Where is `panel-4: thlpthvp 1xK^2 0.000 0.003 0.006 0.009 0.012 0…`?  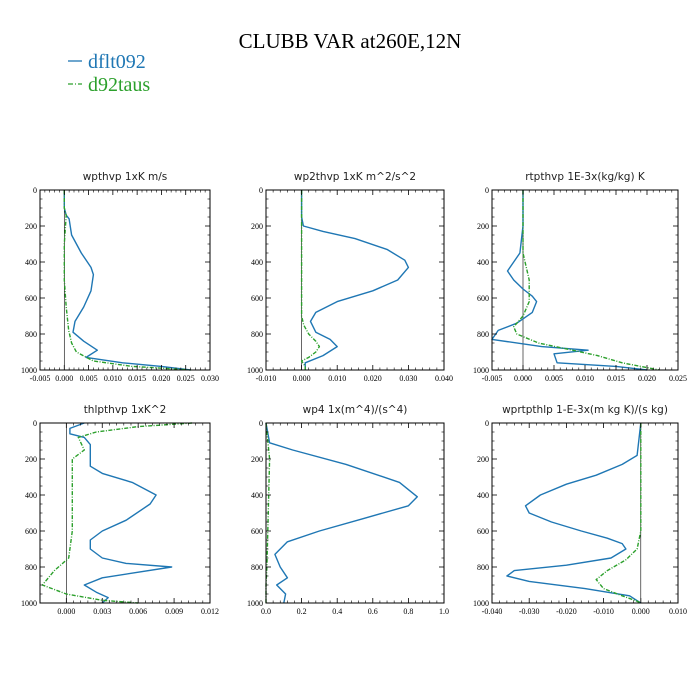
panel-4: thlpthvp 1xK^2 0.000 0.003 0.006 0.009 0.012 0… is located at coordinates (120, 510).